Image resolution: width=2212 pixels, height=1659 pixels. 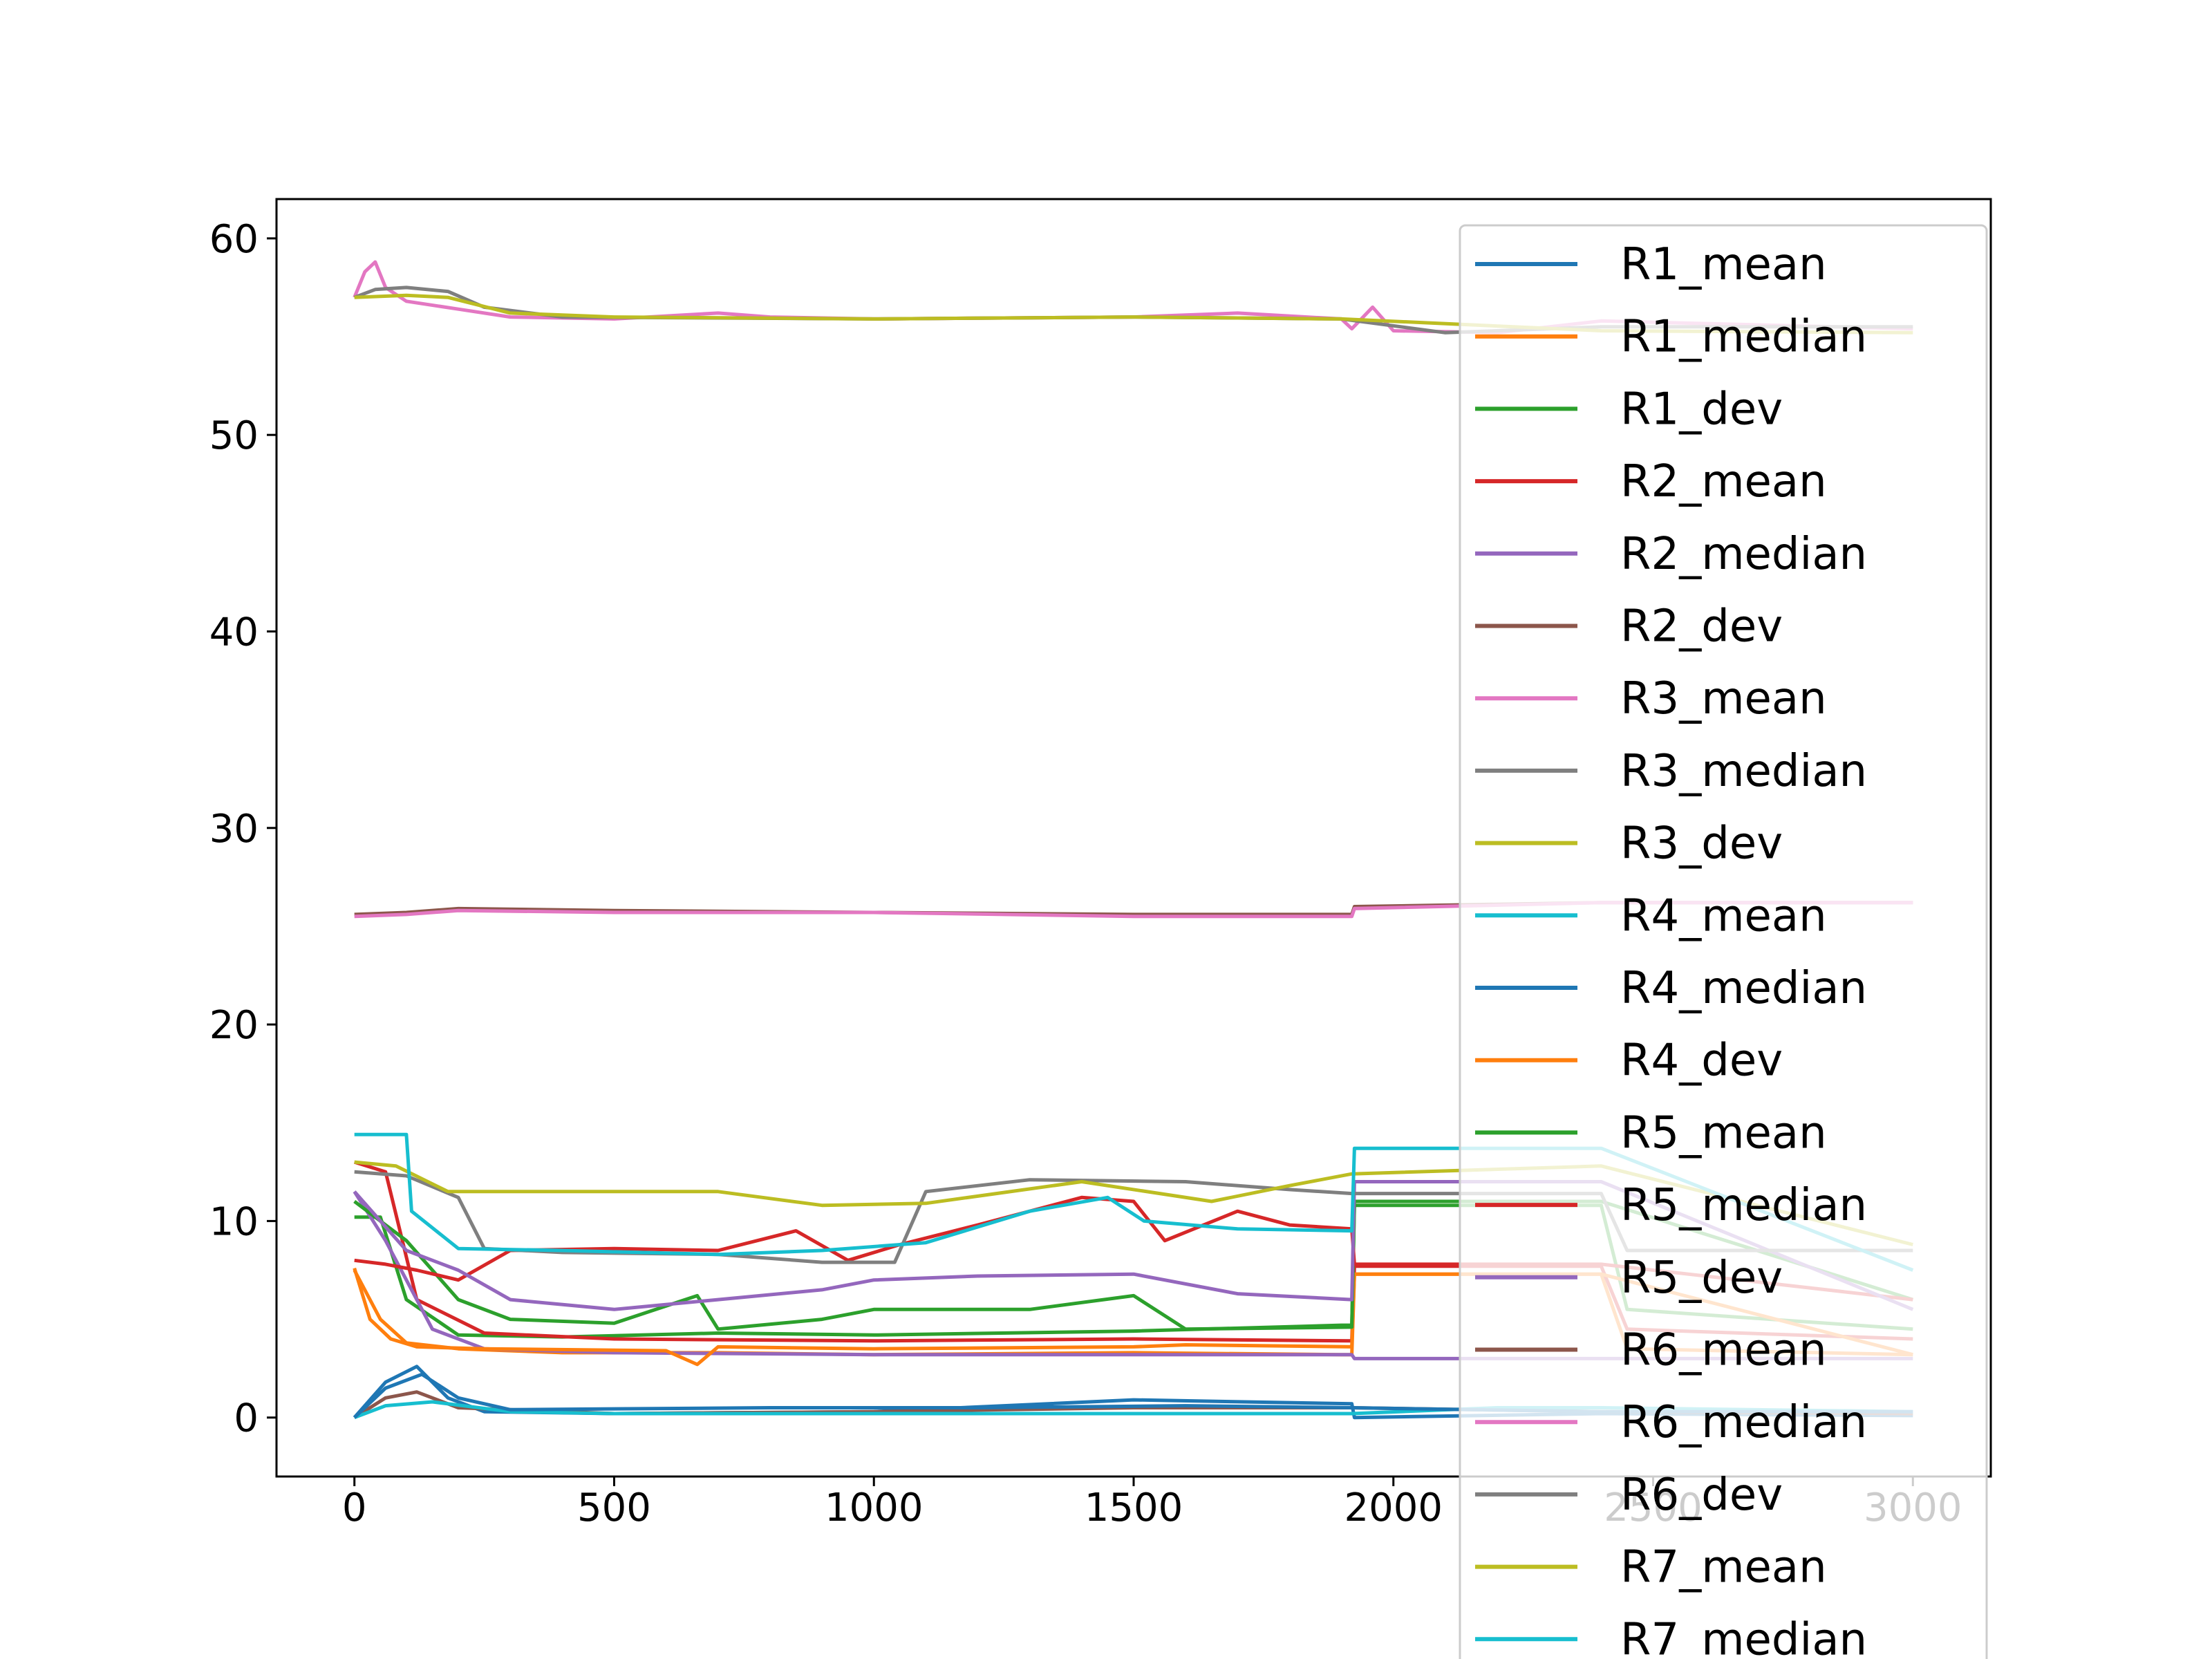 What do you see at coordinates (1133, 1275) in the screenshot?
I see `series-line-R2_median` at bounding box center [1133, 1275].